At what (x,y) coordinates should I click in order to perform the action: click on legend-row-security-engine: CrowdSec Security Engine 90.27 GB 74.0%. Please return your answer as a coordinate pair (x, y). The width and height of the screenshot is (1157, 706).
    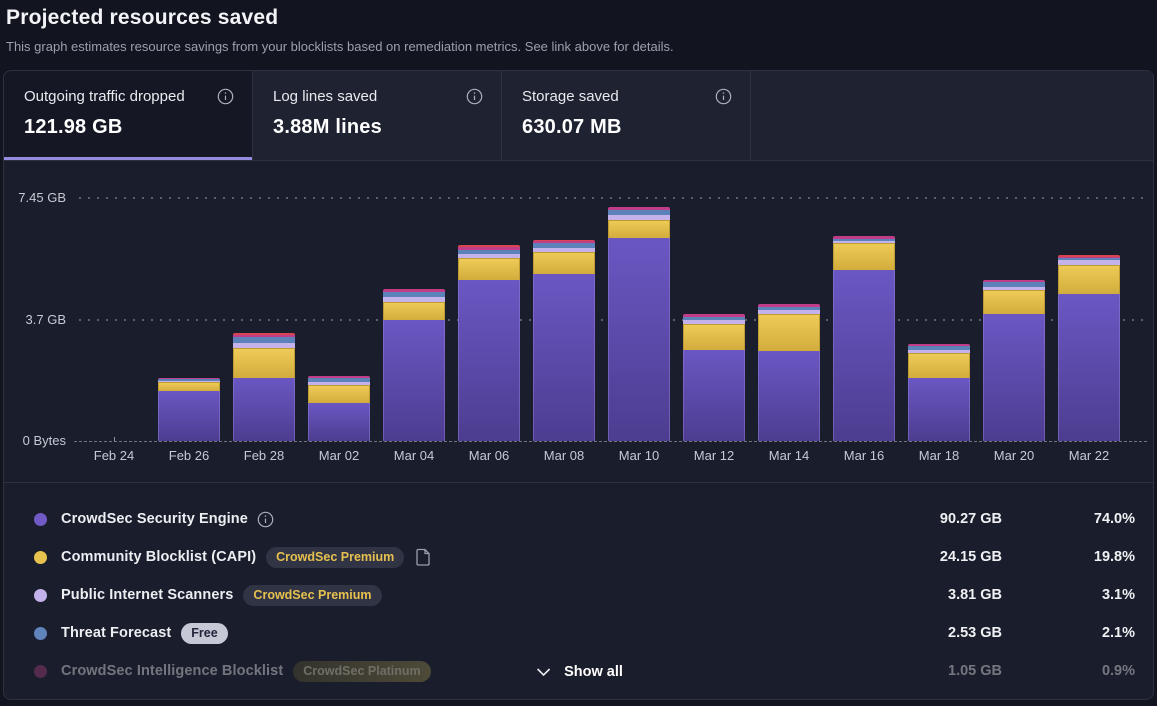
    Looking at the image, I should click on (578, 519).